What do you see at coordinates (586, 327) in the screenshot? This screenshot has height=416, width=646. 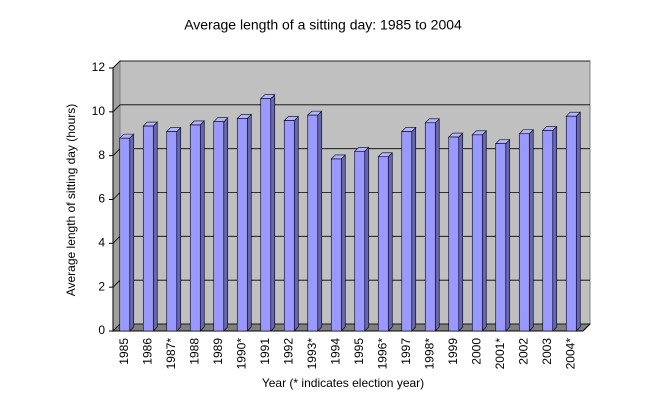 I see `x-axis-depth` at bounding box center [586, 327].